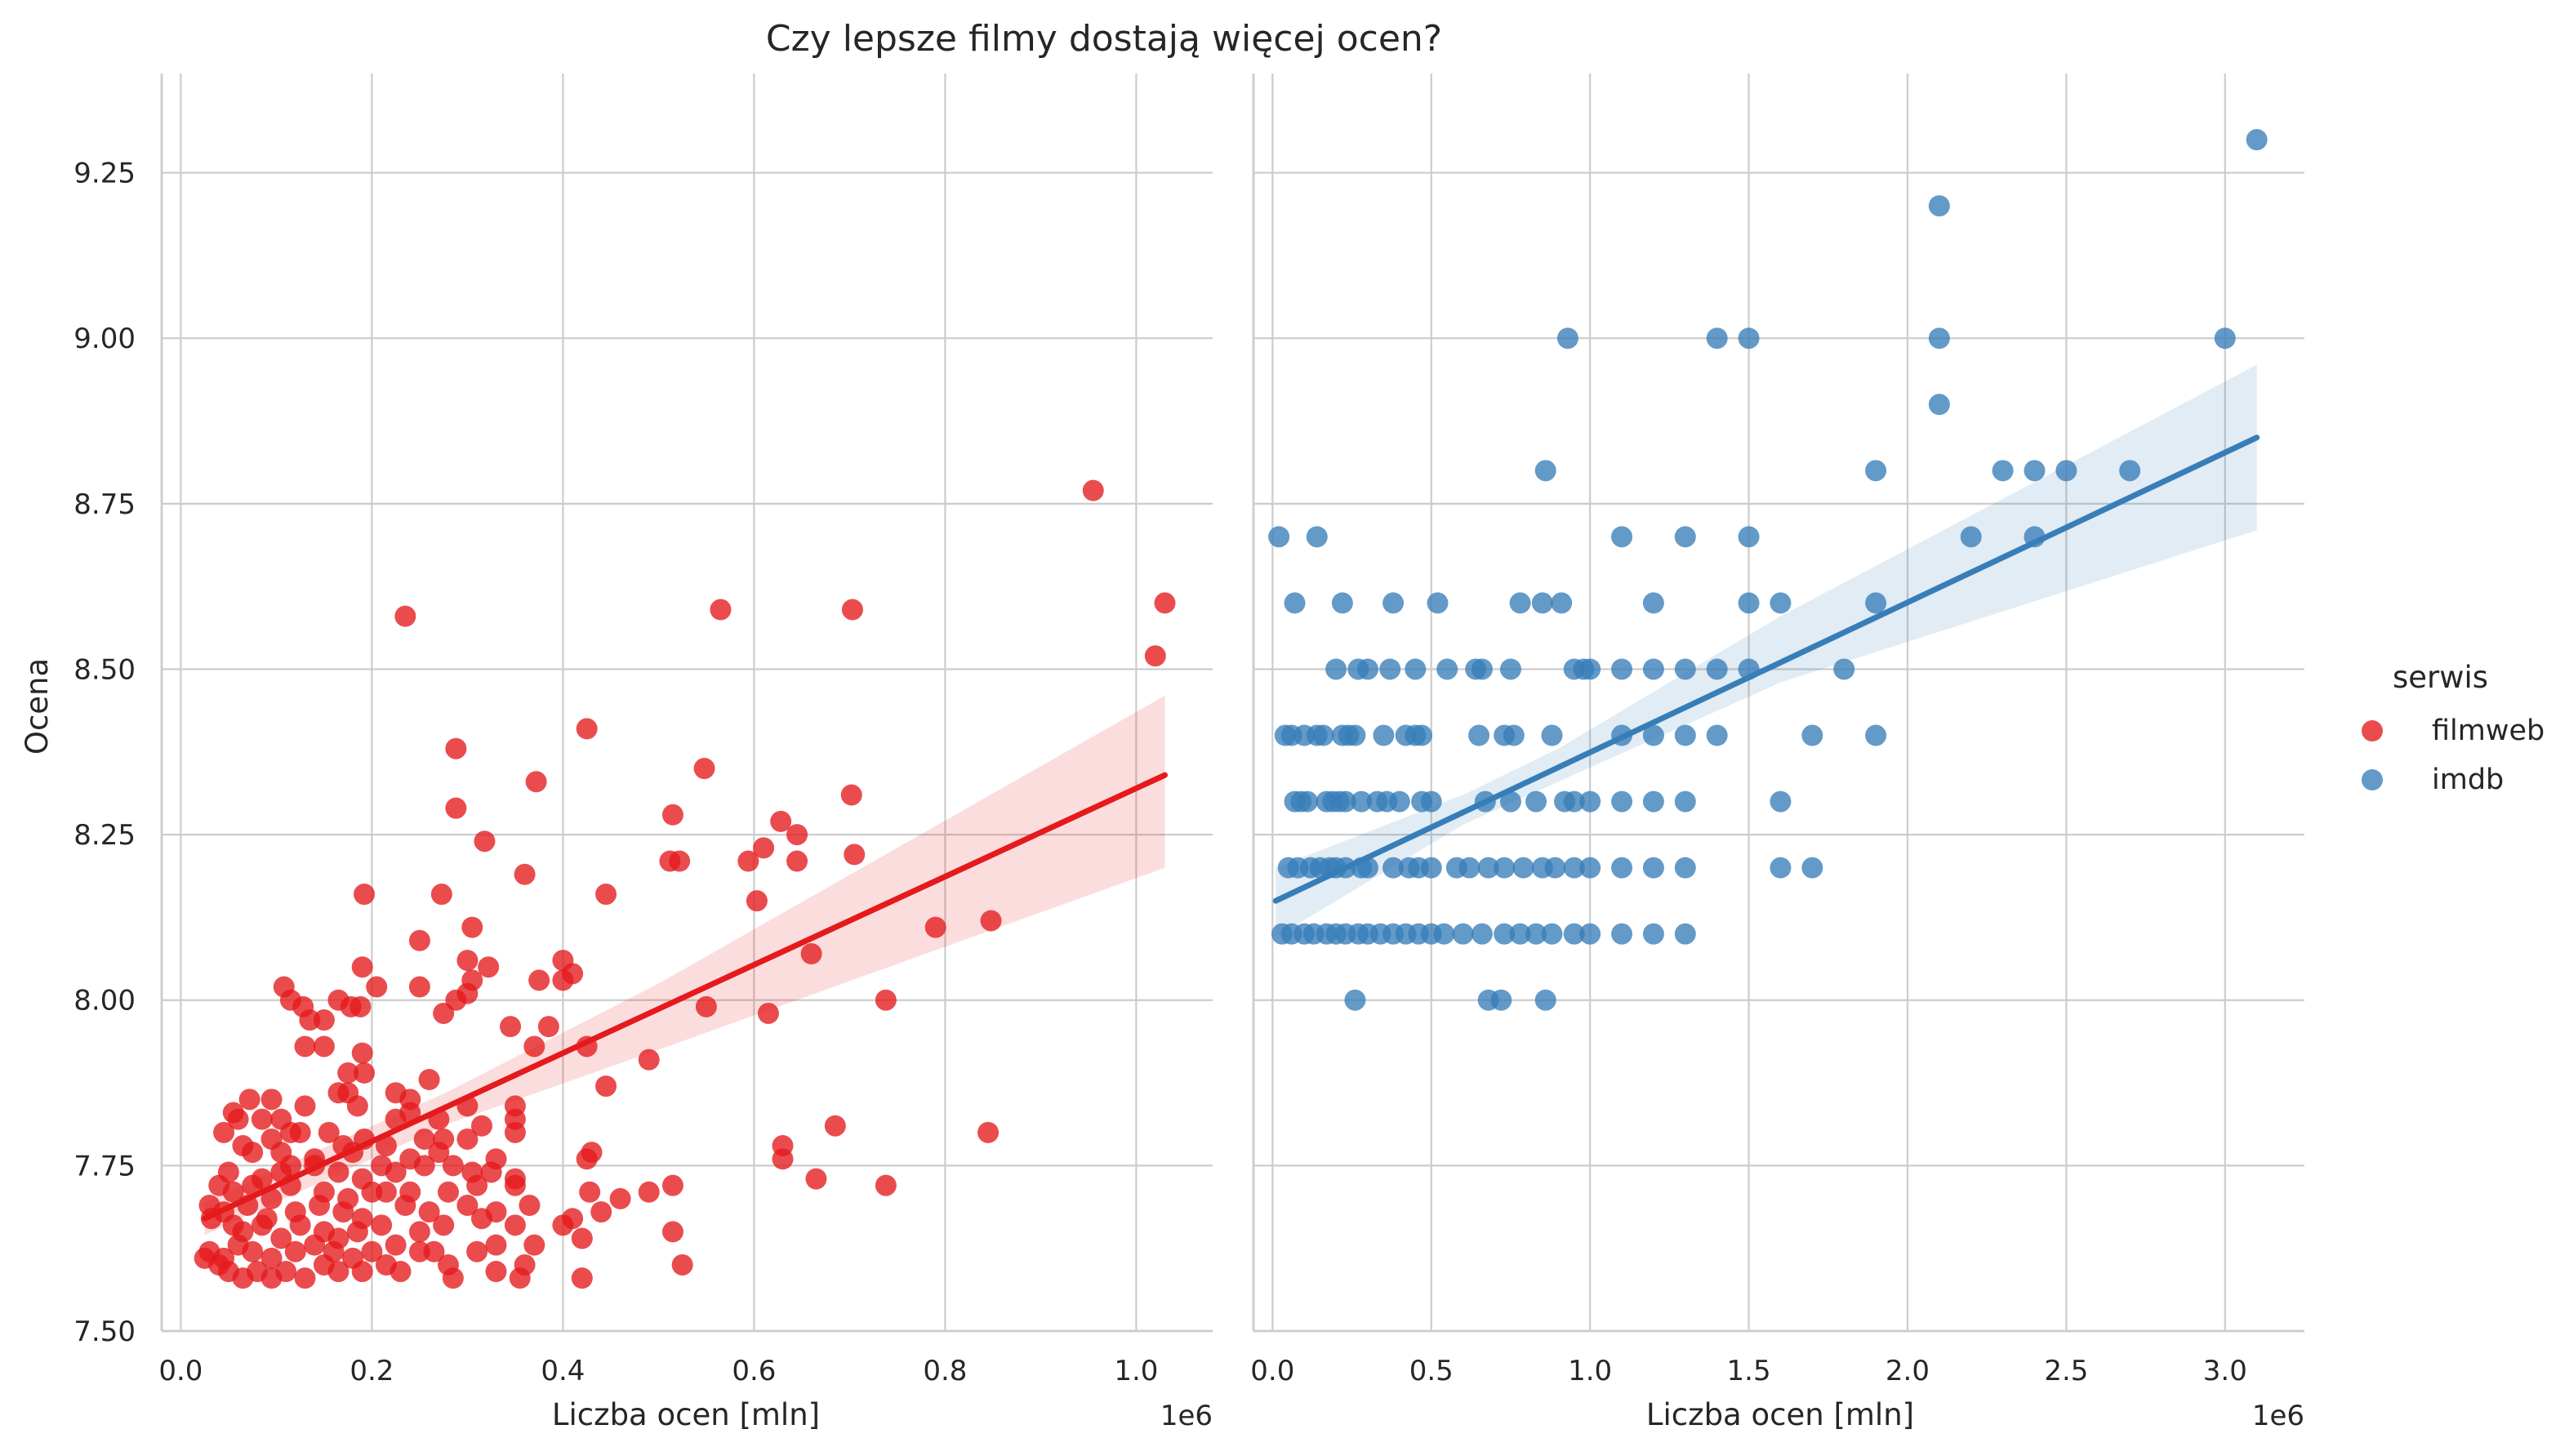  I want to click on legend-marker-filmweb, so click(2373, 730).